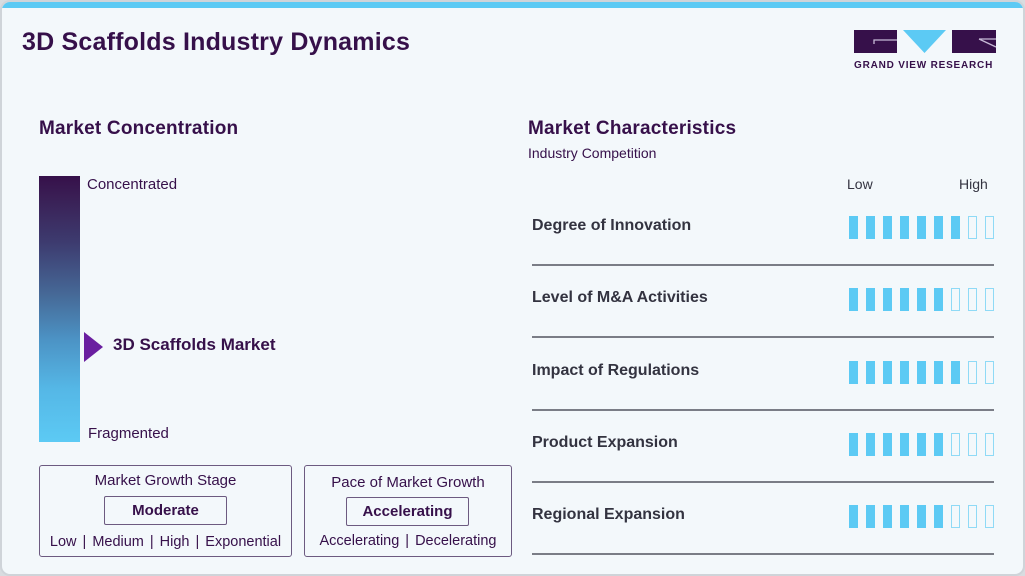 This screenshot has height=576, width=1025. I want to click on fragmented-label: Fragmented, so click(128, 433).